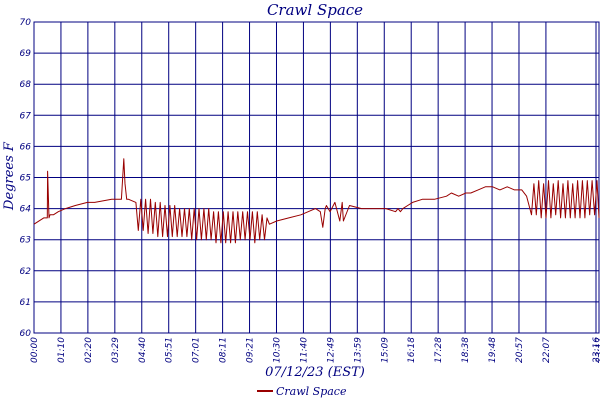  I want to click on x-tick-label: 13:59, so click(358, 350).